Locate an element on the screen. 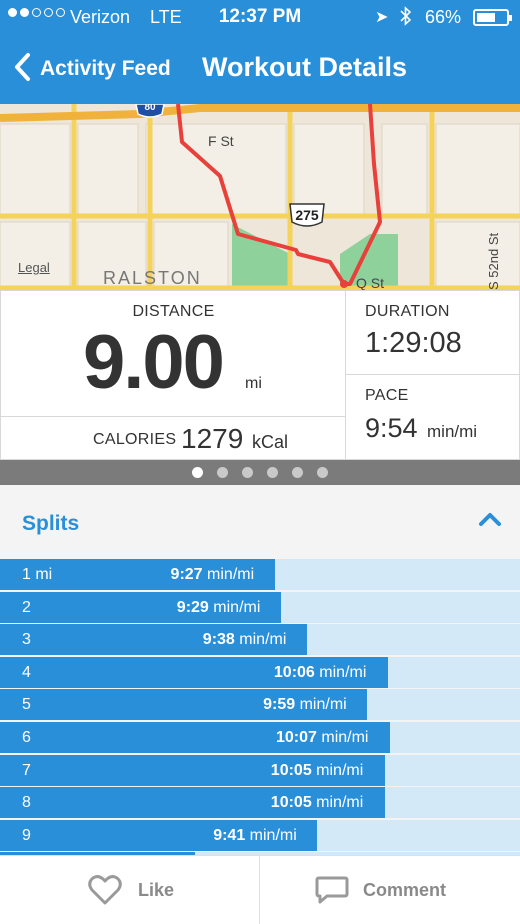 Image resolution: width=520 pixels, height=924 pixels. action-divider is located at coordinates (259, 890).